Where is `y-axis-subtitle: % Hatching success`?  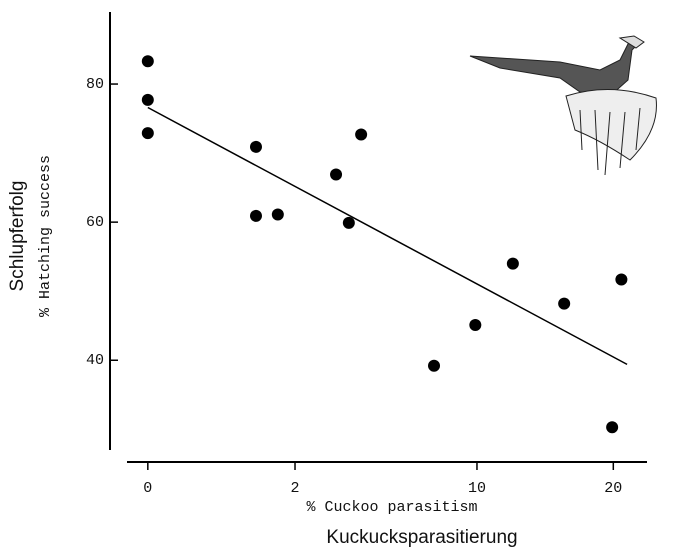
y-axis-subtitle: % Hatching success is located at coordinates (45, 236).